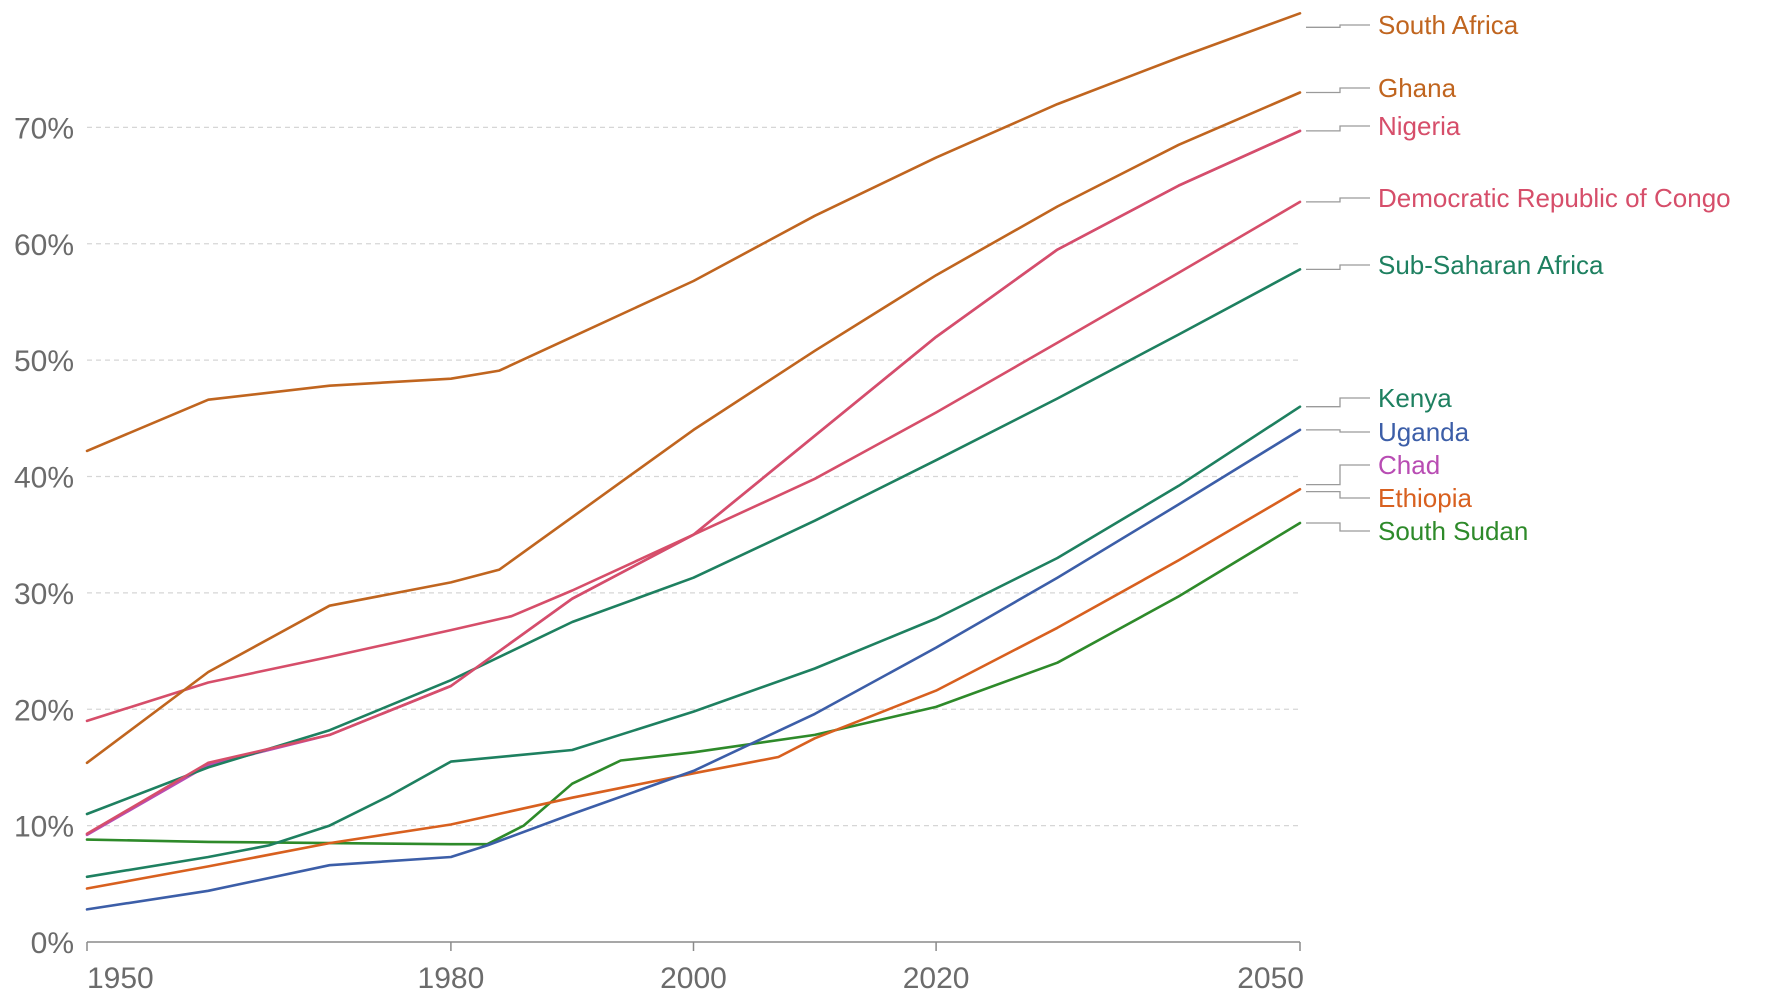 Image resolution: width=1777 pixels, height=996 pixels. What do you see at coordinates (1270, 978) in the screenshot?
I see `x-tick-label: 2050` at bounding box center [1270, 978].